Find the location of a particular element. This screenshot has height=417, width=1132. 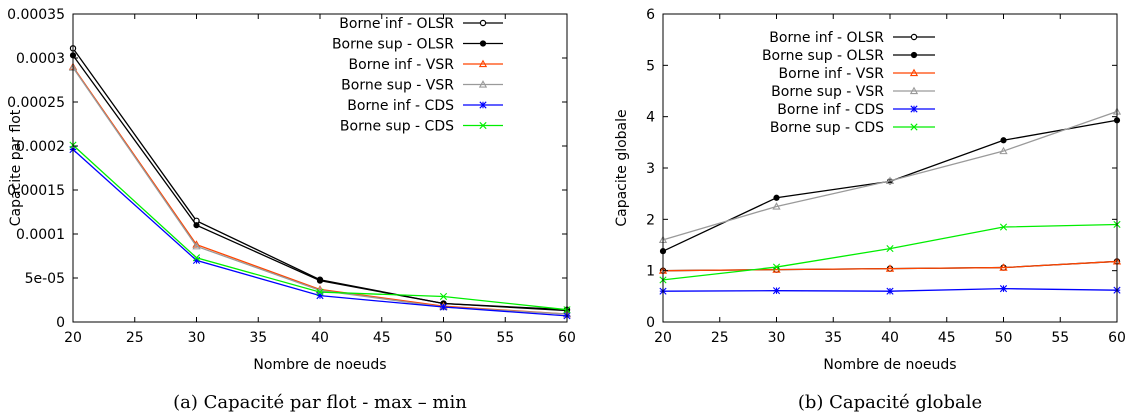

y-axis-label: Capacite par flot is located at coordinates (16, 167).